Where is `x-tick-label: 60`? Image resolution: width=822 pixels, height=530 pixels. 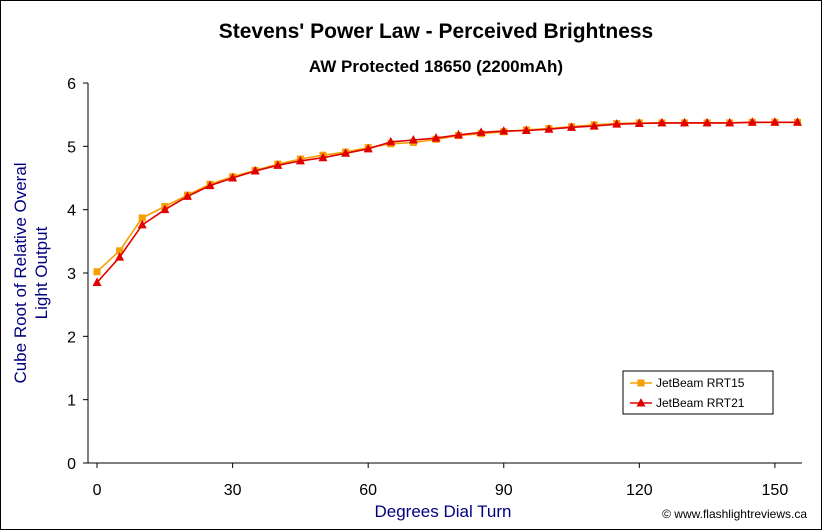 x-tick-label: 60 is located at coordinates (368, 490).